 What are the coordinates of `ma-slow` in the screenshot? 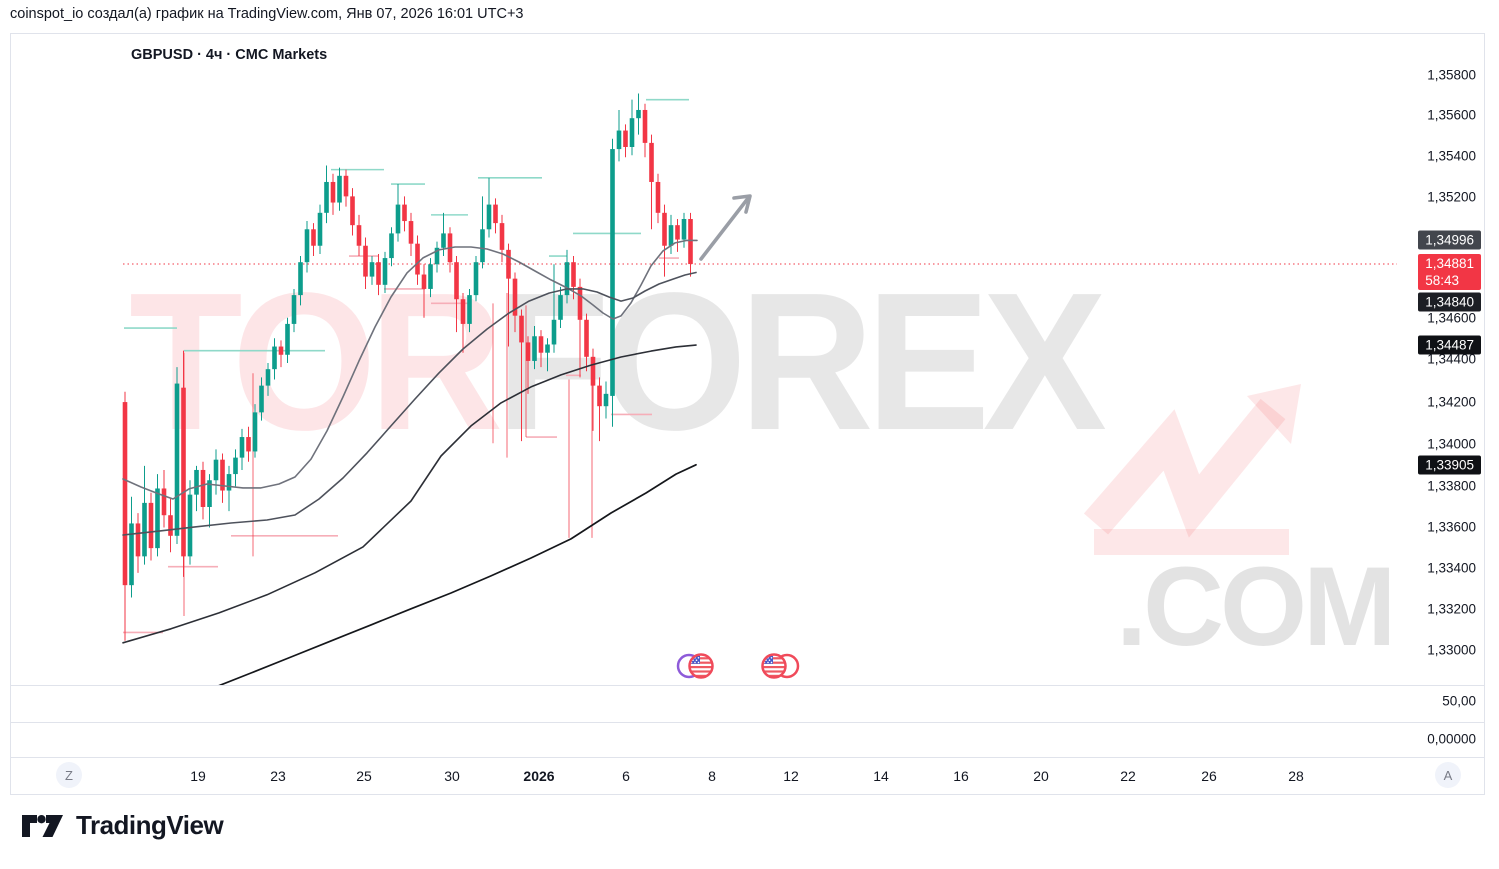 It's located at (409, 403).